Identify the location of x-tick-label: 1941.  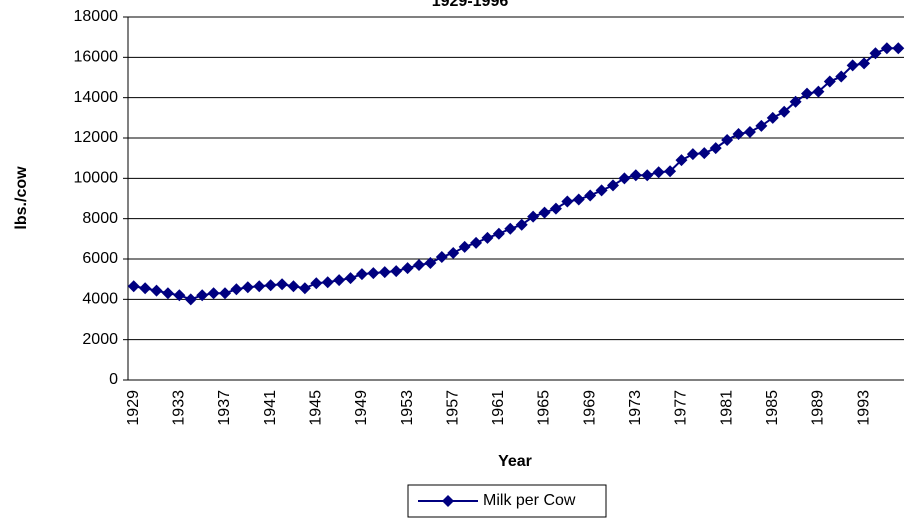
(270, 408).